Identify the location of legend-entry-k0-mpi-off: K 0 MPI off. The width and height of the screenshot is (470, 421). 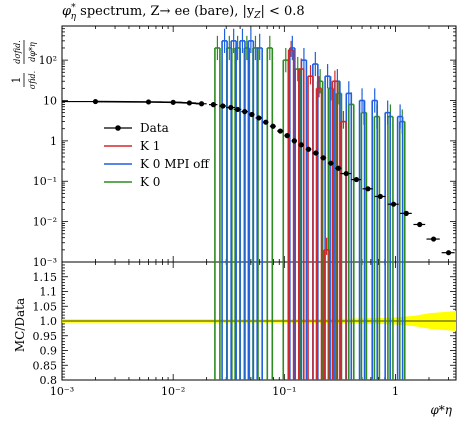
(157, 164).